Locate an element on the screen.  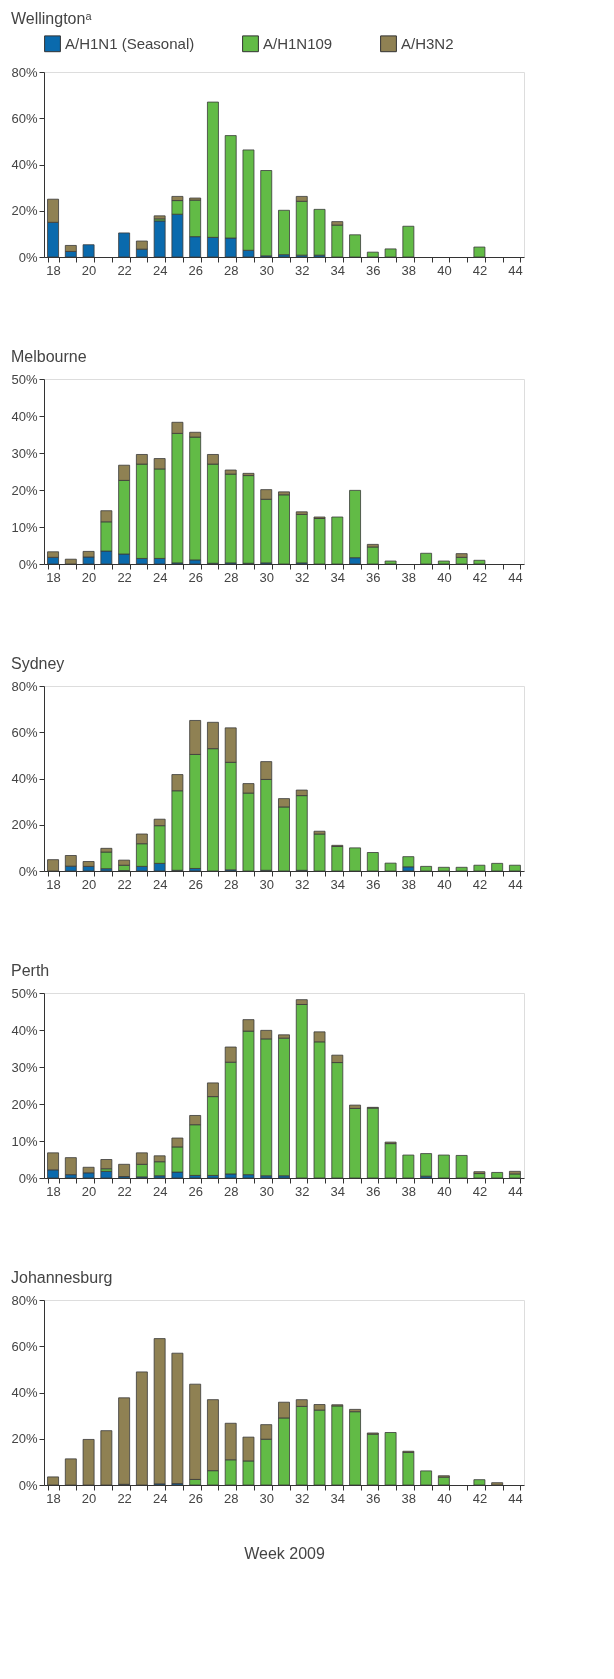
legend-label: A/H1N109 is located at coordinates (298, 43).